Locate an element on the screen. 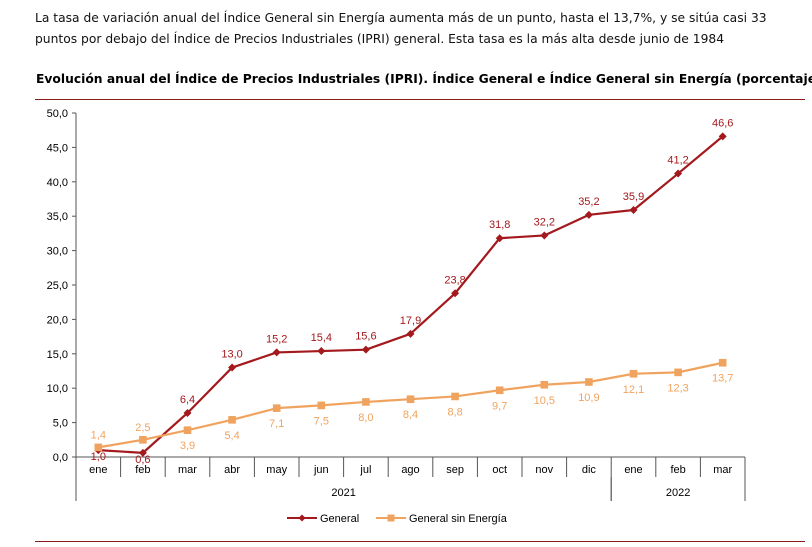 This screenshot has width=812, height=547. general-data-label: 0,6 is located at coordinates (142, 460).